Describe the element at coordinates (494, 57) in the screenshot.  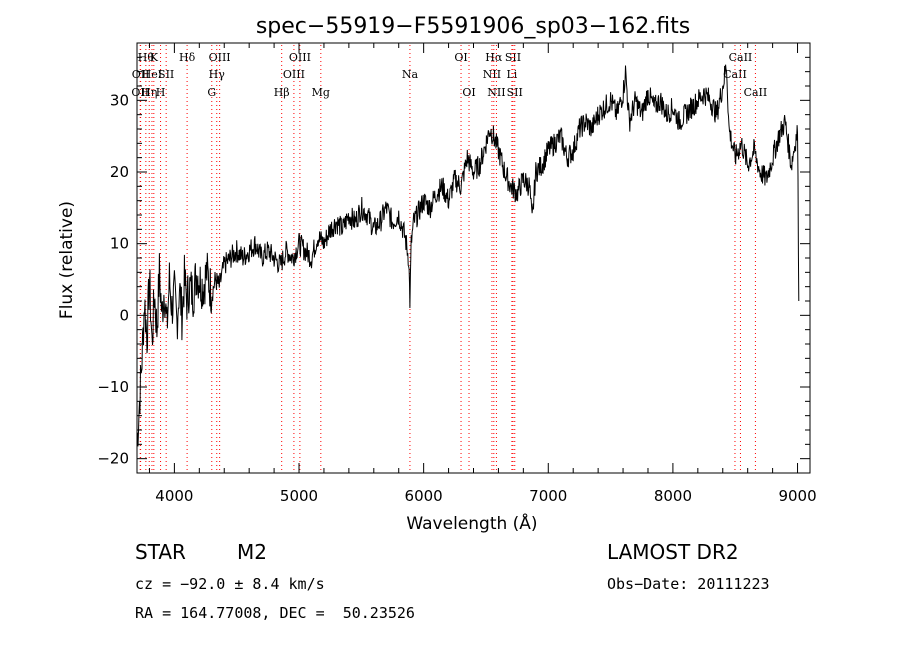
I see `line-marker-label-20: Hα` at that location.